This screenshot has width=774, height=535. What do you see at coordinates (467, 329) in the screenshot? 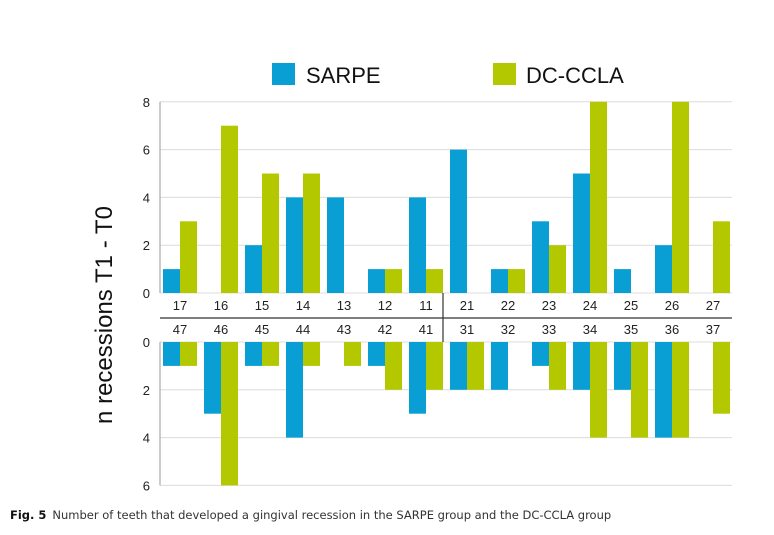
I see `tooth-label-lower: 31` at bounding box center [467, 329].